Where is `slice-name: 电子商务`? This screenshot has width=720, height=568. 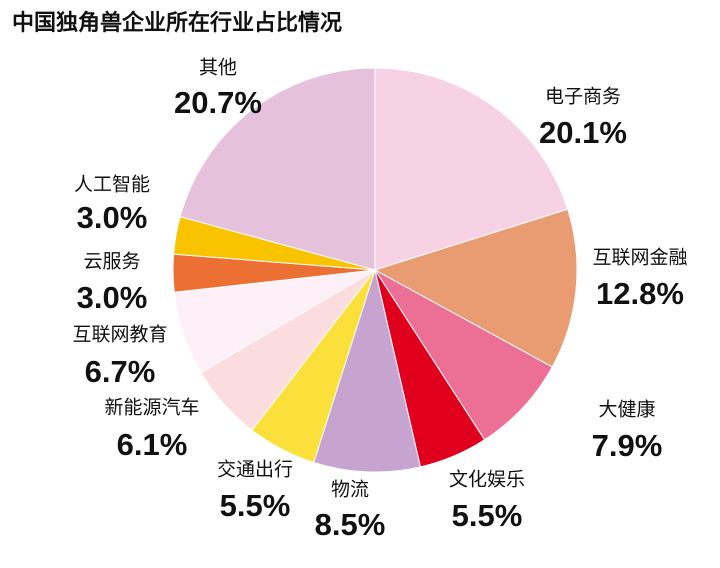 slice-name: 电子商务 is located at coordinates (583, 97).